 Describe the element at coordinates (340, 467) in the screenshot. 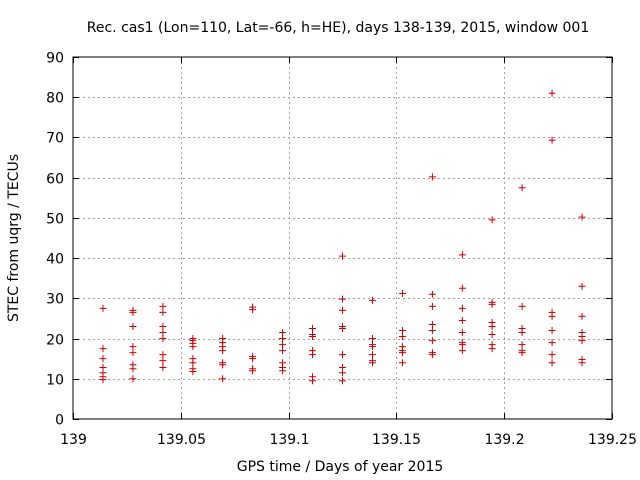

I see `x-axis-label: GPS time / Days of year 2015` at that location.